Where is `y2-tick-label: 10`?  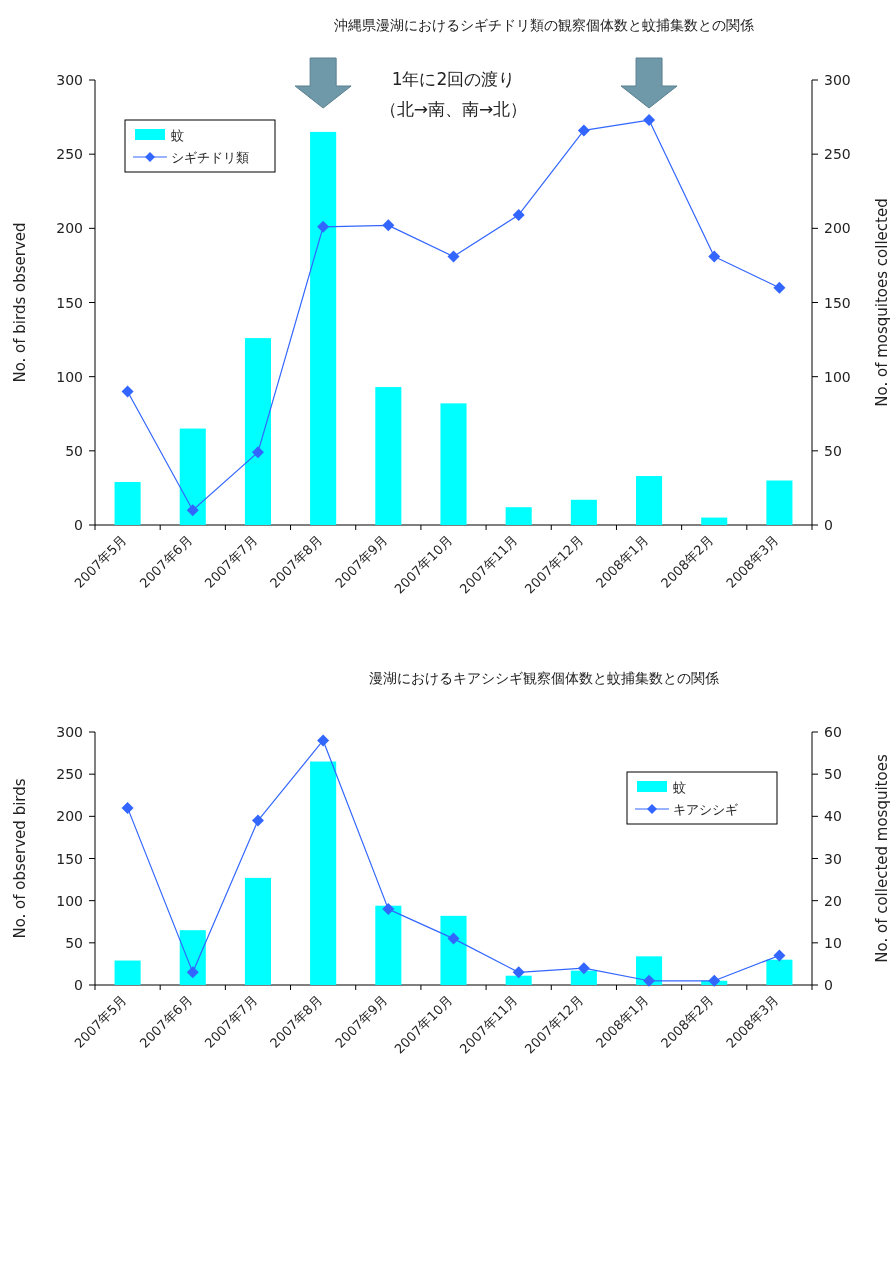
y2-tick-label: 10 is located at coordinates (833, 942).